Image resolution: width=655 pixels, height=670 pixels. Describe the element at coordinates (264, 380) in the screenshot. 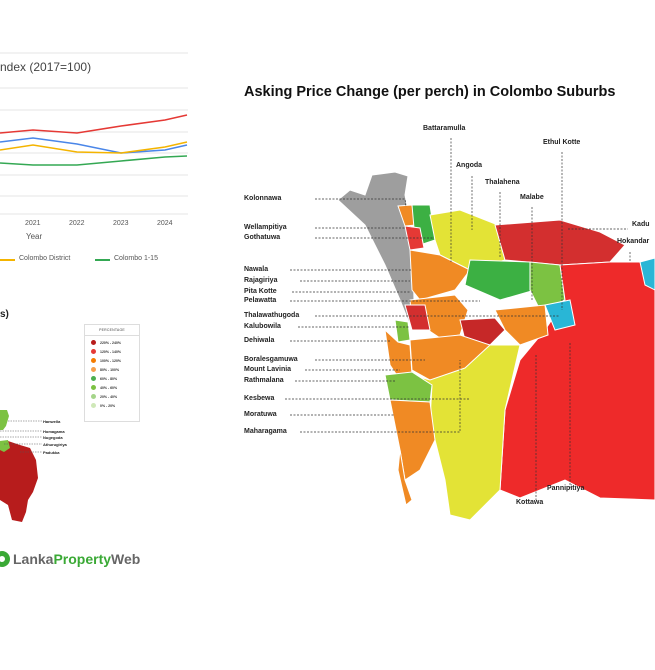

I see `map-label: Rathmalana` at that location.